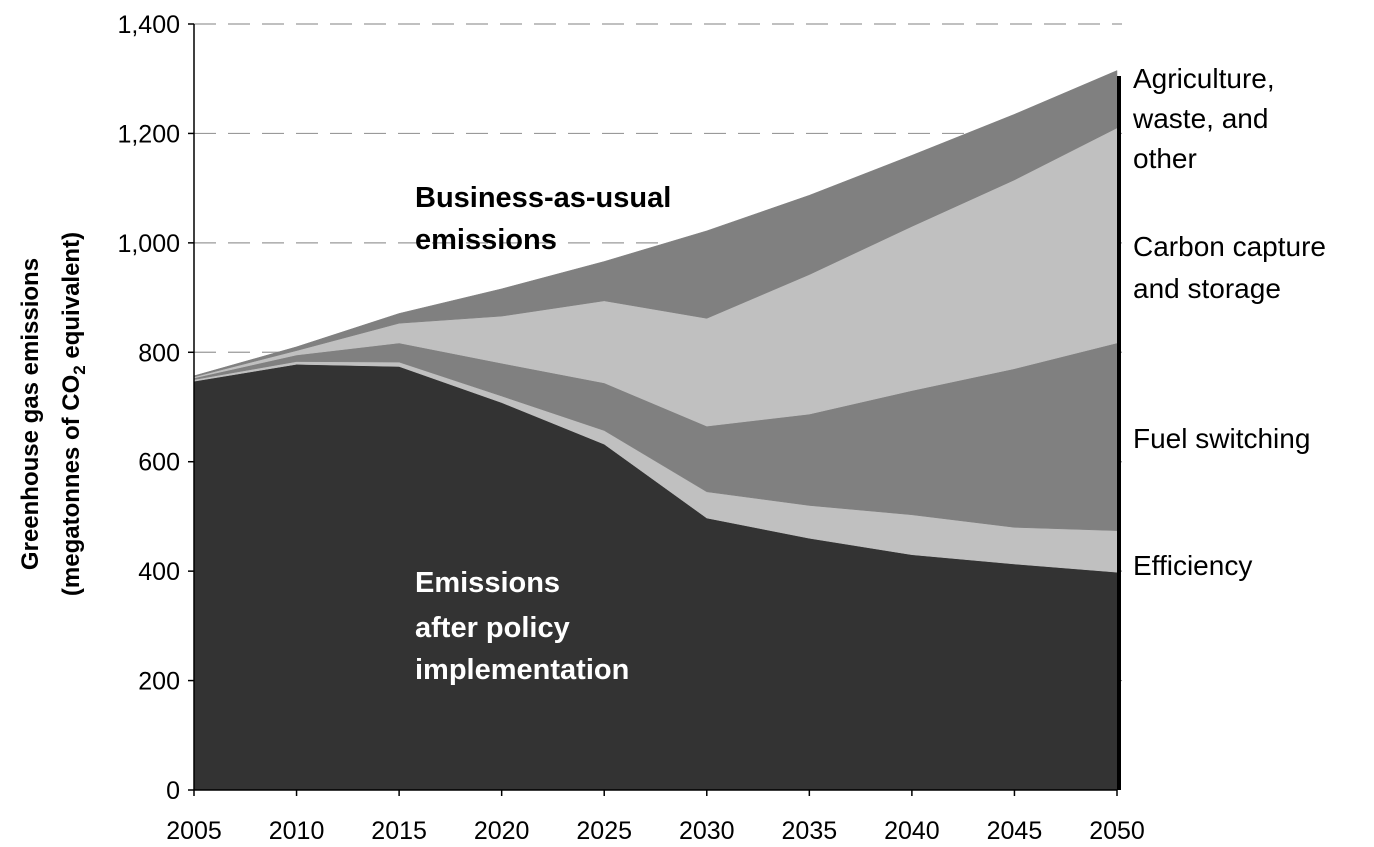  I want to click on x-tick-label: 2040, so click(912, 831).